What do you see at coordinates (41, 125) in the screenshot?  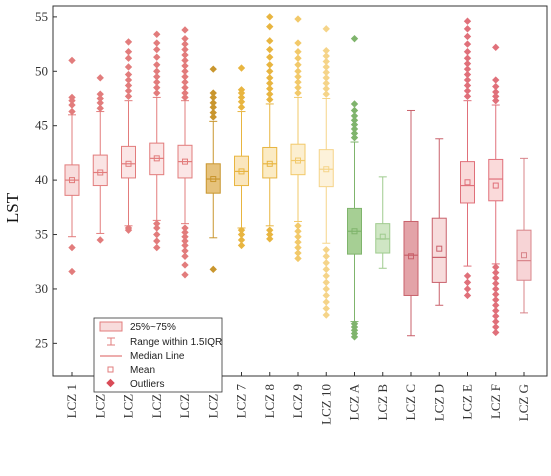 I see `y-tick-label: 45` at bounding box center [41, 125].